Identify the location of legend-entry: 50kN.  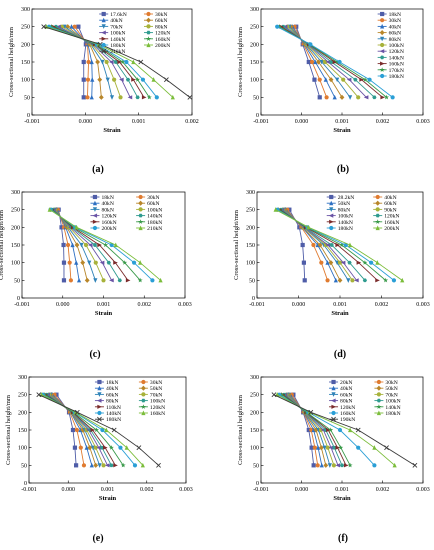
(156, 389).